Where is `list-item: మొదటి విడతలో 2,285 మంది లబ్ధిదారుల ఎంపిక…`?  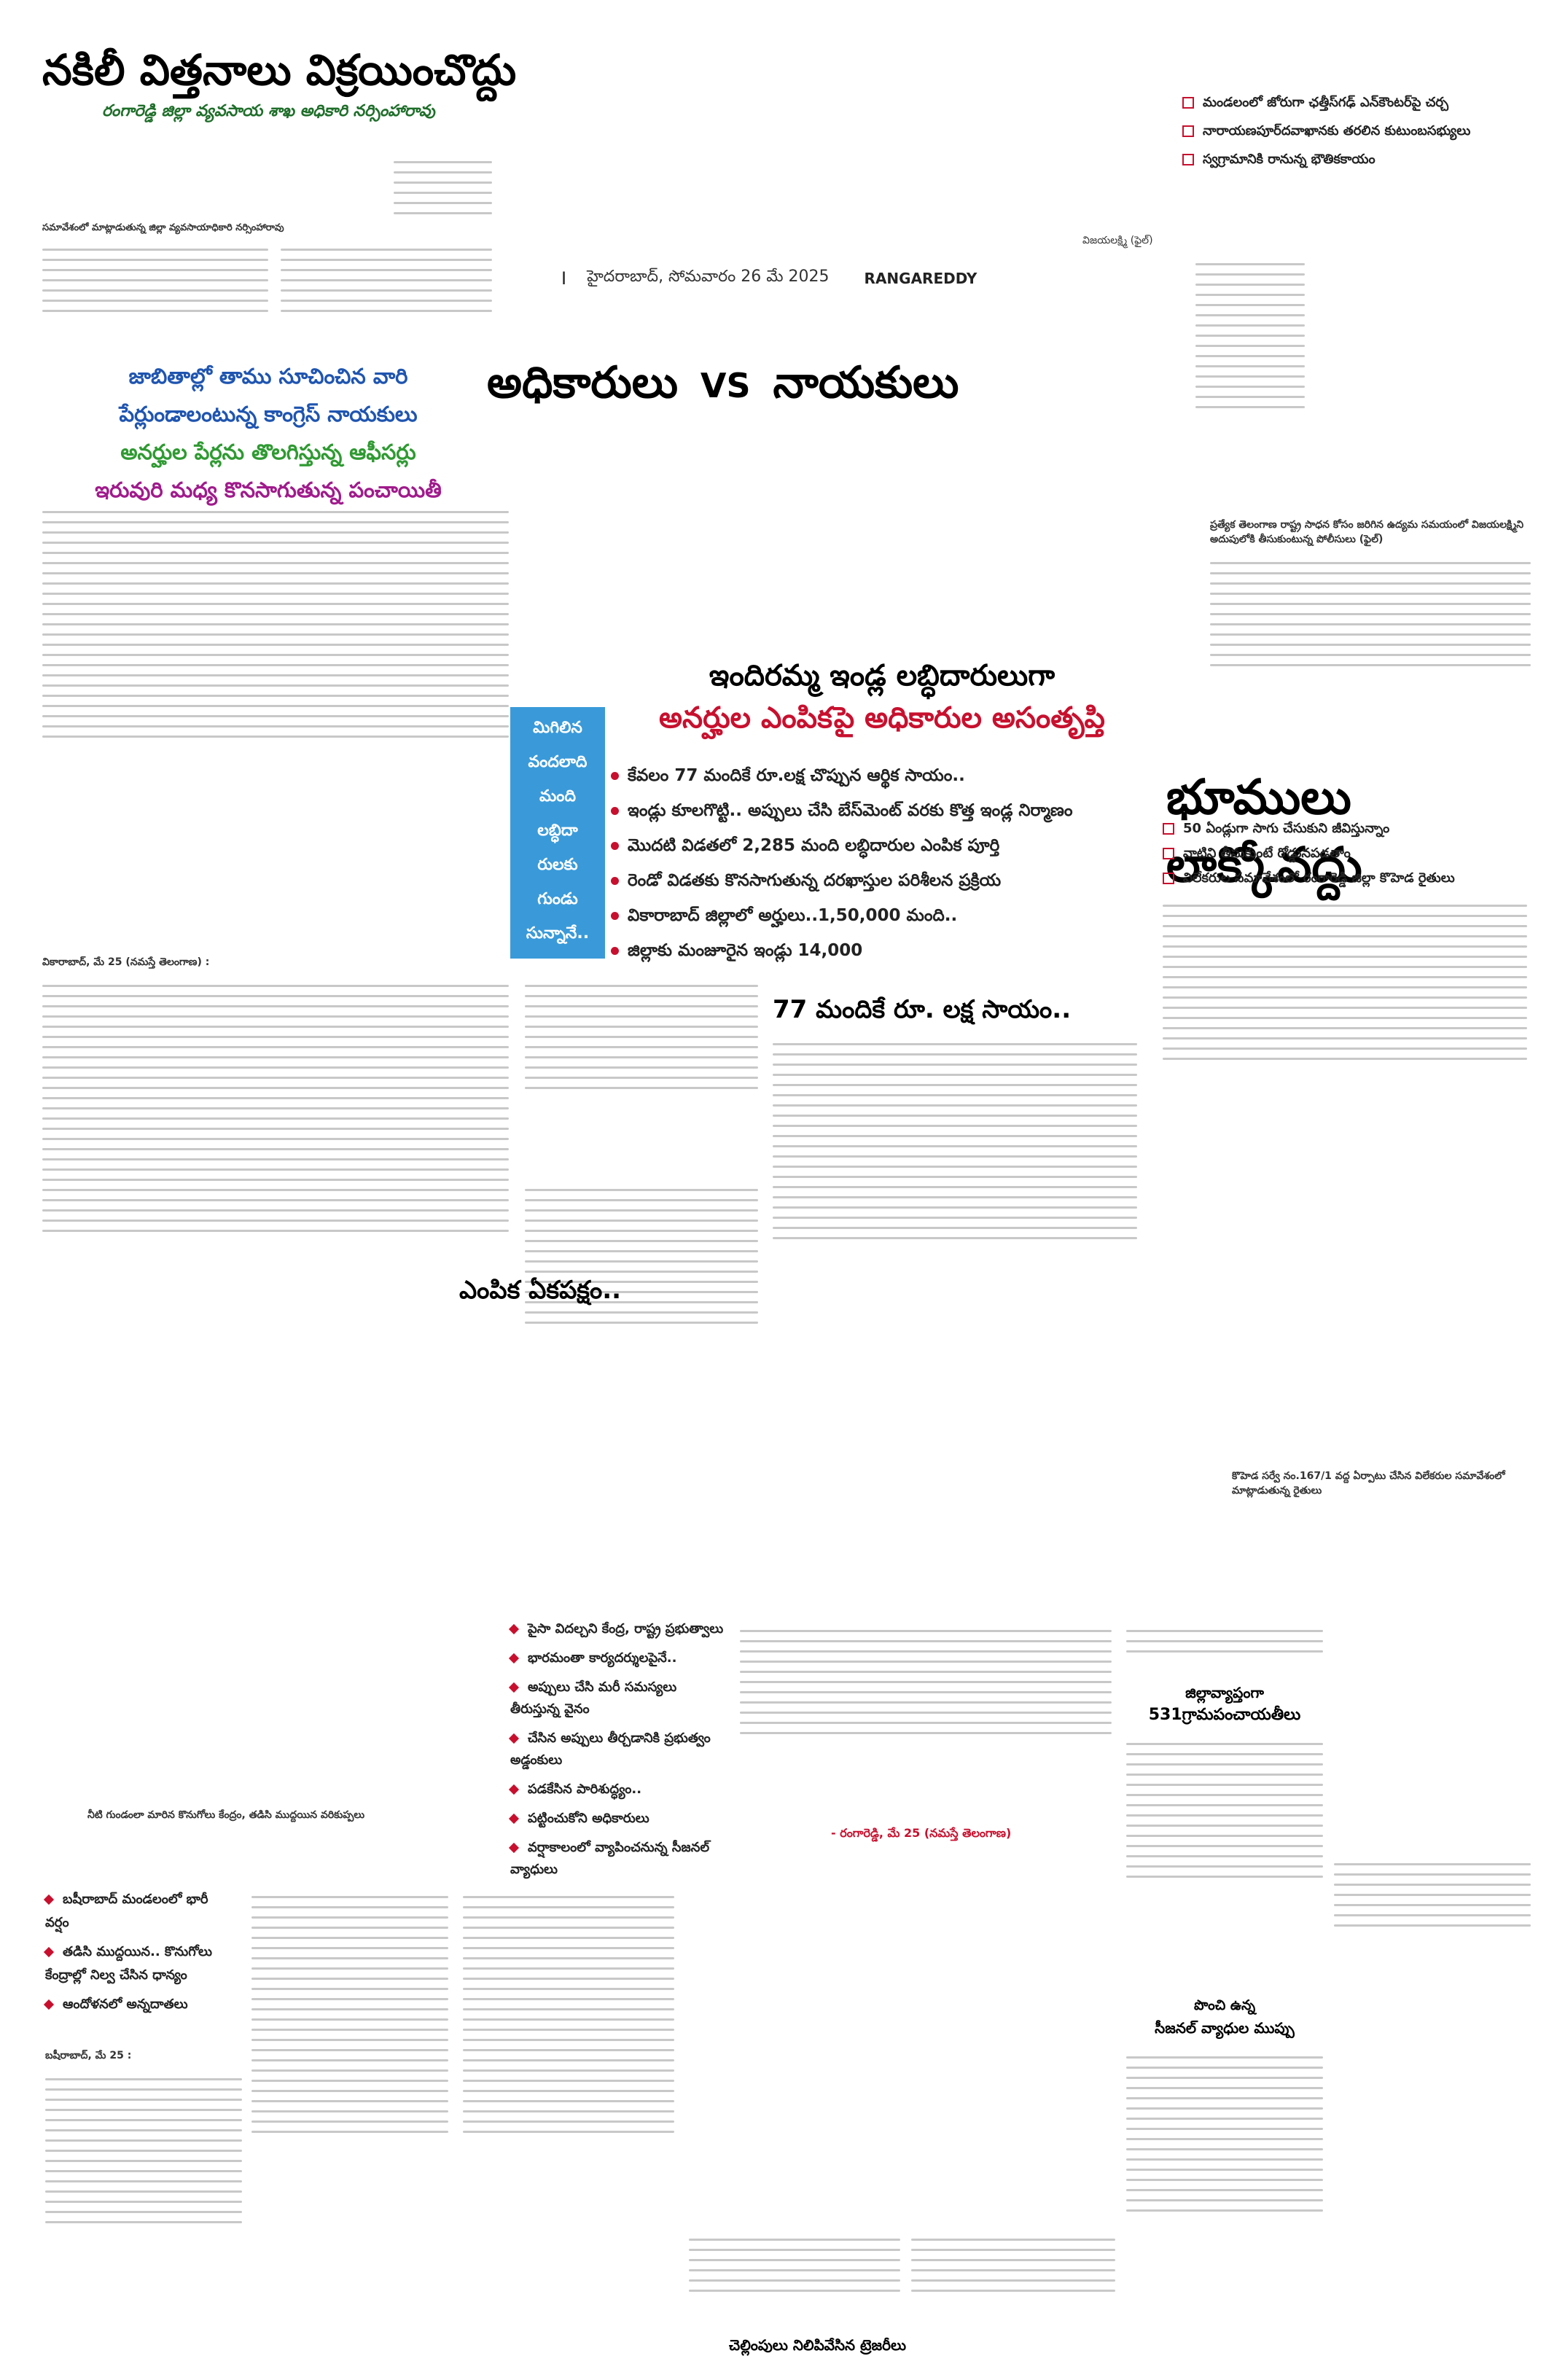
list-item: మొదటి విడతలో 2,285 మంది లబ్ధిదారుల ఎంపిక… is located at coordinates (910, 845).